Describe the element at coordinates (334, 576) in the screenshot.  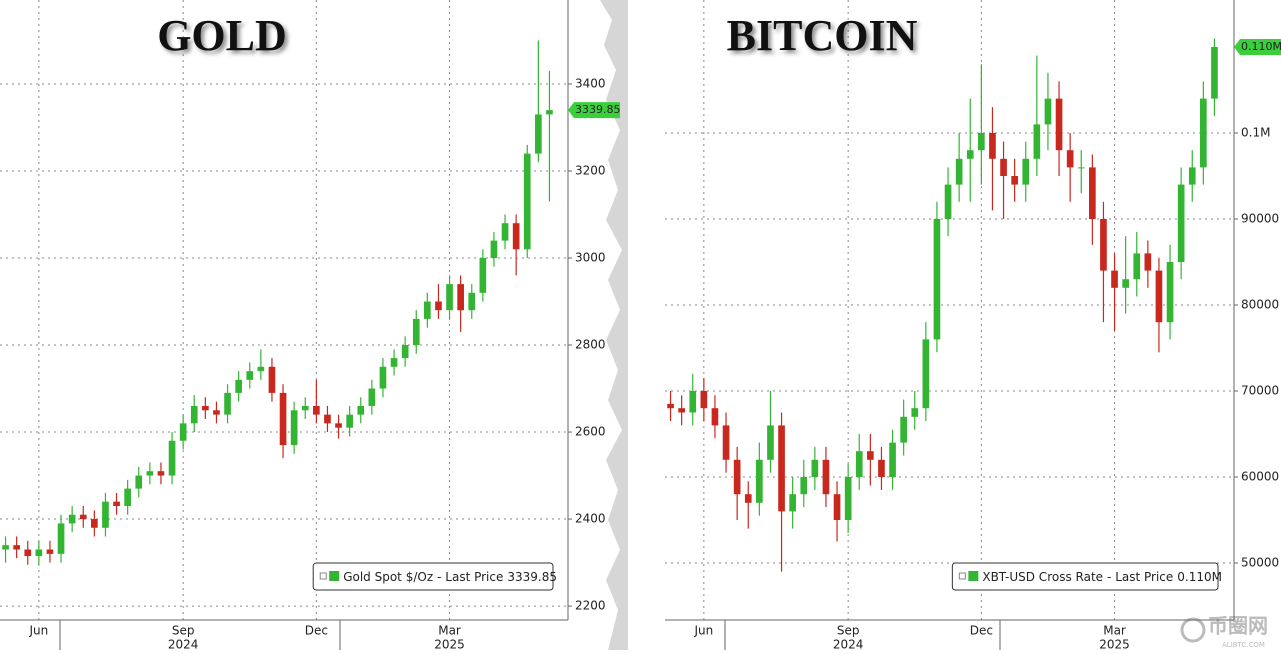
I see `legend-swatch` at that location.